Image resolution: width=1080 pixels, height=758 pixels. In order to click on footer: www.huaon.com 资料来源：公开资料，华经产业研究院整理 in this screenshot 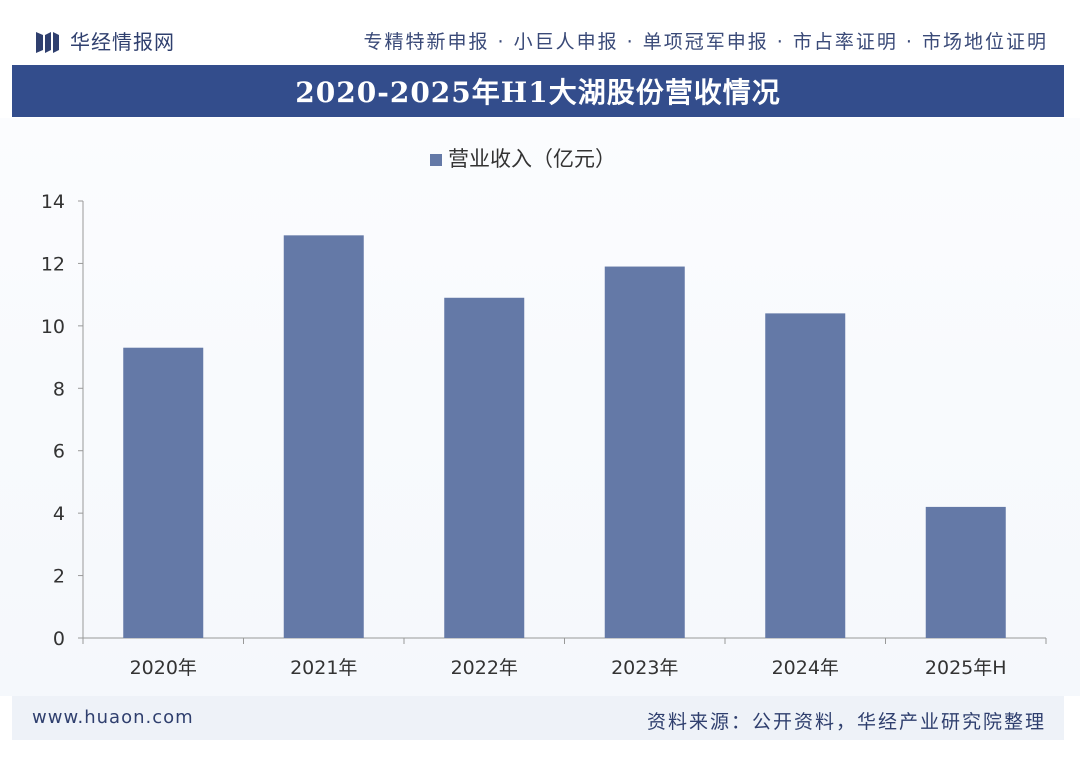, I will do `click(538, 718)`.